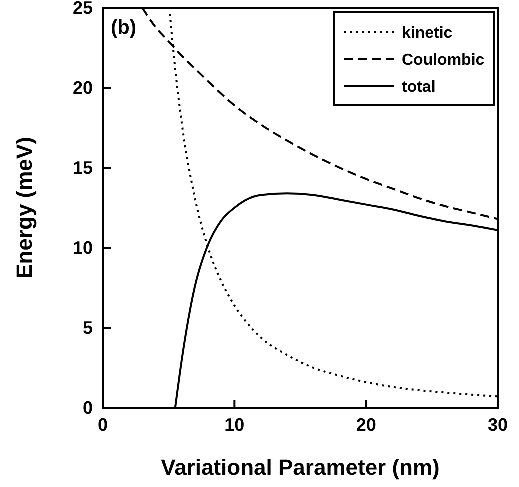 The image size is (519, 487). I want to click on y-tick-label: 15, so click(82, 168).